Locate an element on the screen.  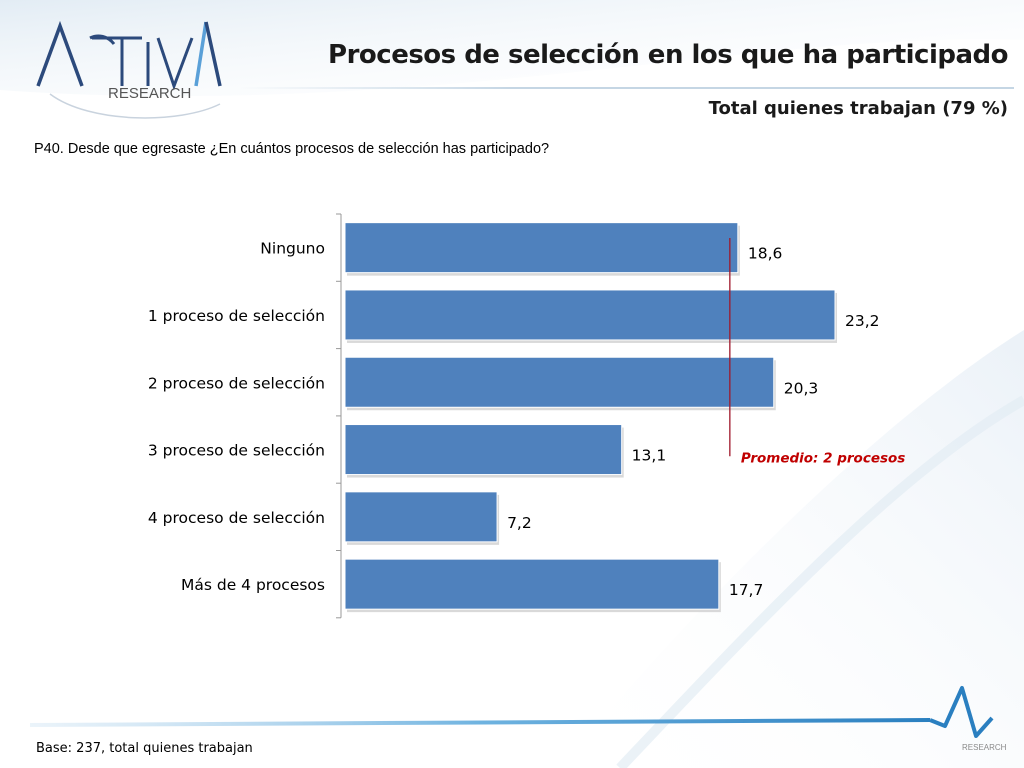
page-subtitle: Total quienes trabajan (79 %) is located at coordinates (858, 108).